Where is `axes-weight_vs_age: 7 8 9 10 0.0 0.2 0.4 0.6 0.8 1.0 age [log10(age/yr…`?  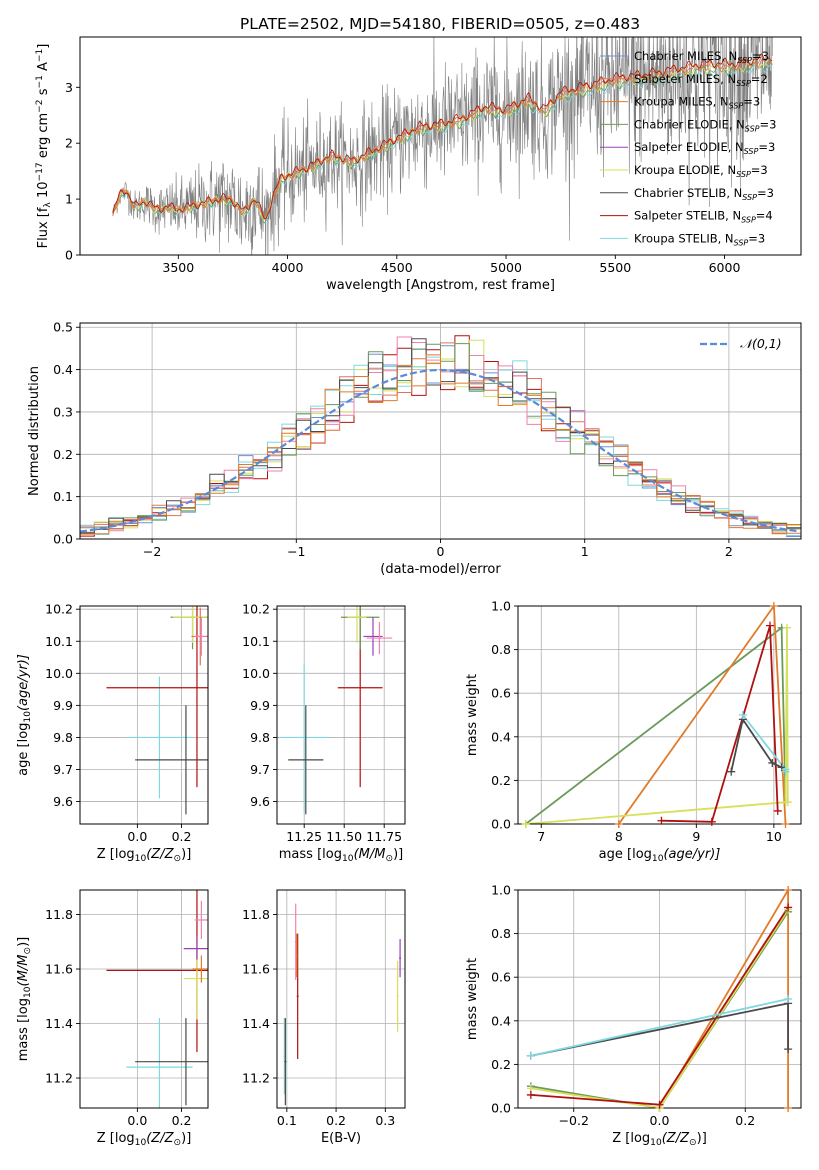
axes-weight_vs_age: 7 8 9 10 0.0 0.2 0.4 0.6 0.8 1.0 age [log10(age/yr… is located at coordinates (633, 731).